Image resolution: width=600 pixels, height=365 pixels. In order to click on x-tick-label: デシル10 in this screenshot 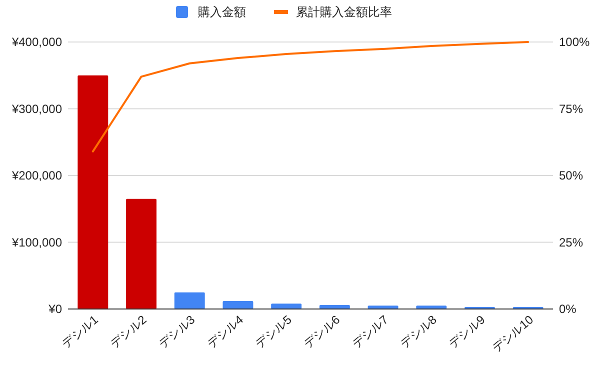, I will do `click(512, 334)`.